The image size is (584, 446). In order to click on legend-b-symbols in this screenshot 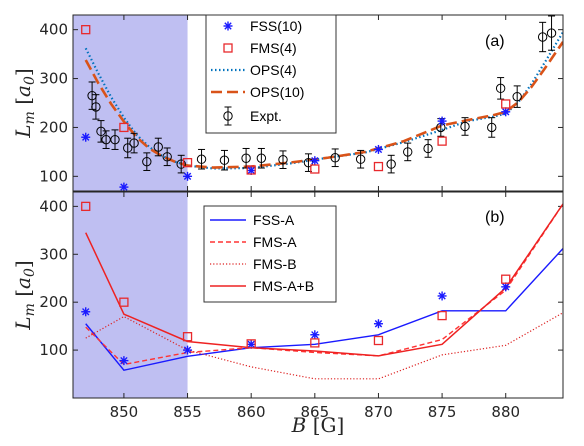, I will do `click(228, 253)`.